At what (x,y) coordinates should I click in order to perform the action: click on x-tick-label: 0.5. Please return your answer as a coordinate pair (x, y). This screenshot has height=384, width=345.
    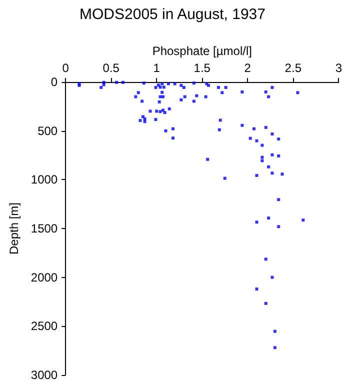
    Looking at the image, I should click on (111, 68).